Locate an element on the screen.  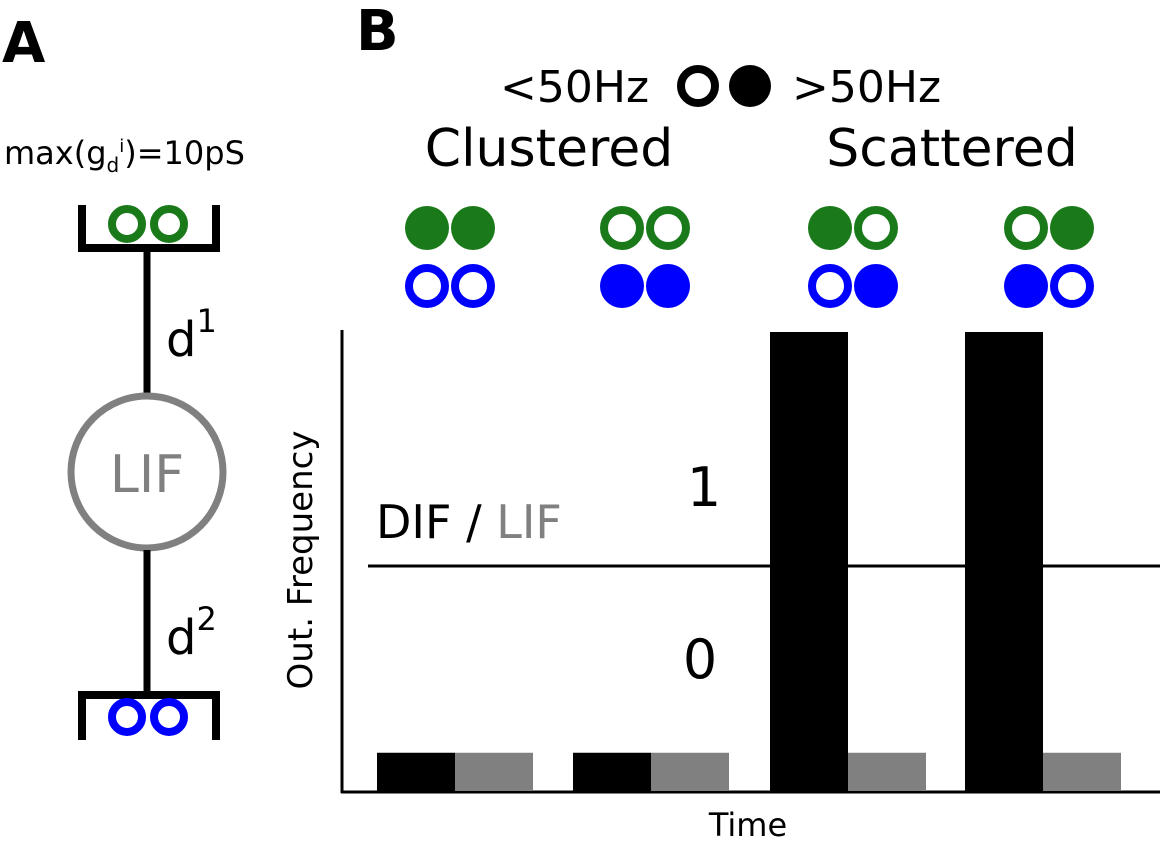
y-axis-label: Out. Frequency is located at coordinates (301, 560).